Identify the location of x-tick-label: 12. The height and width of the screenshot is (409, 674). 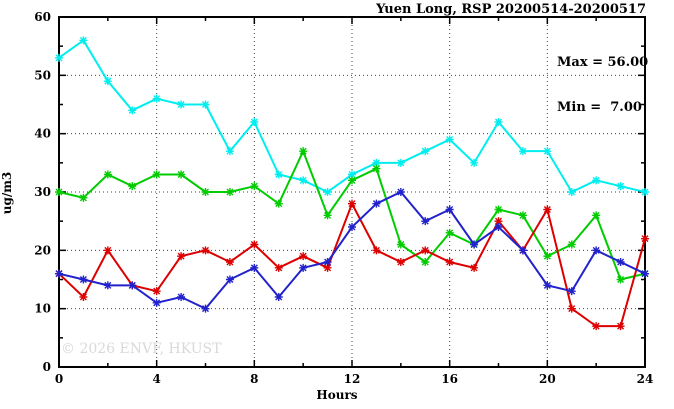
(352, 379).